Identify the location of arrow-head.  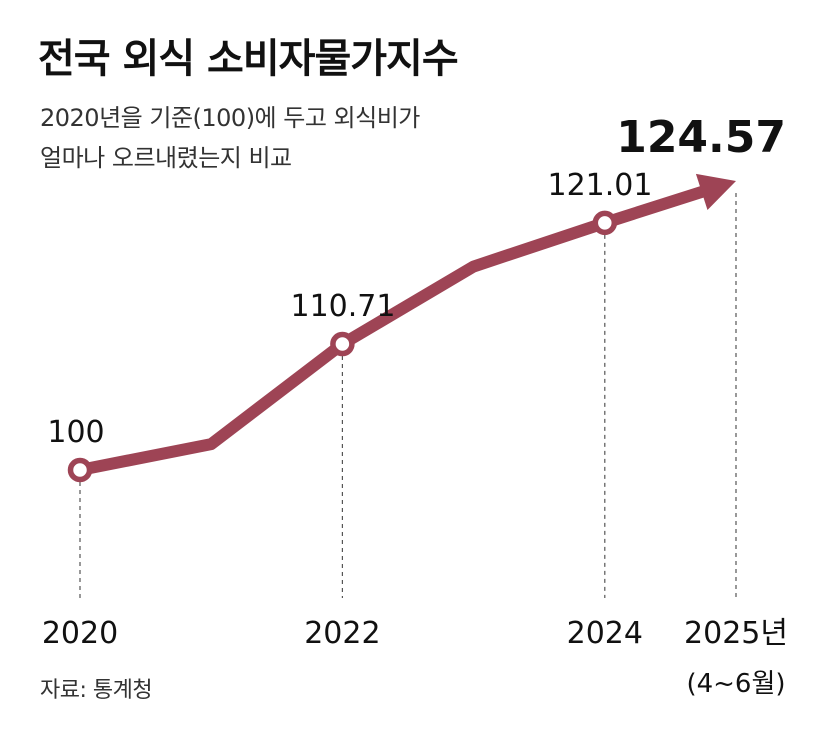
(715, 192).